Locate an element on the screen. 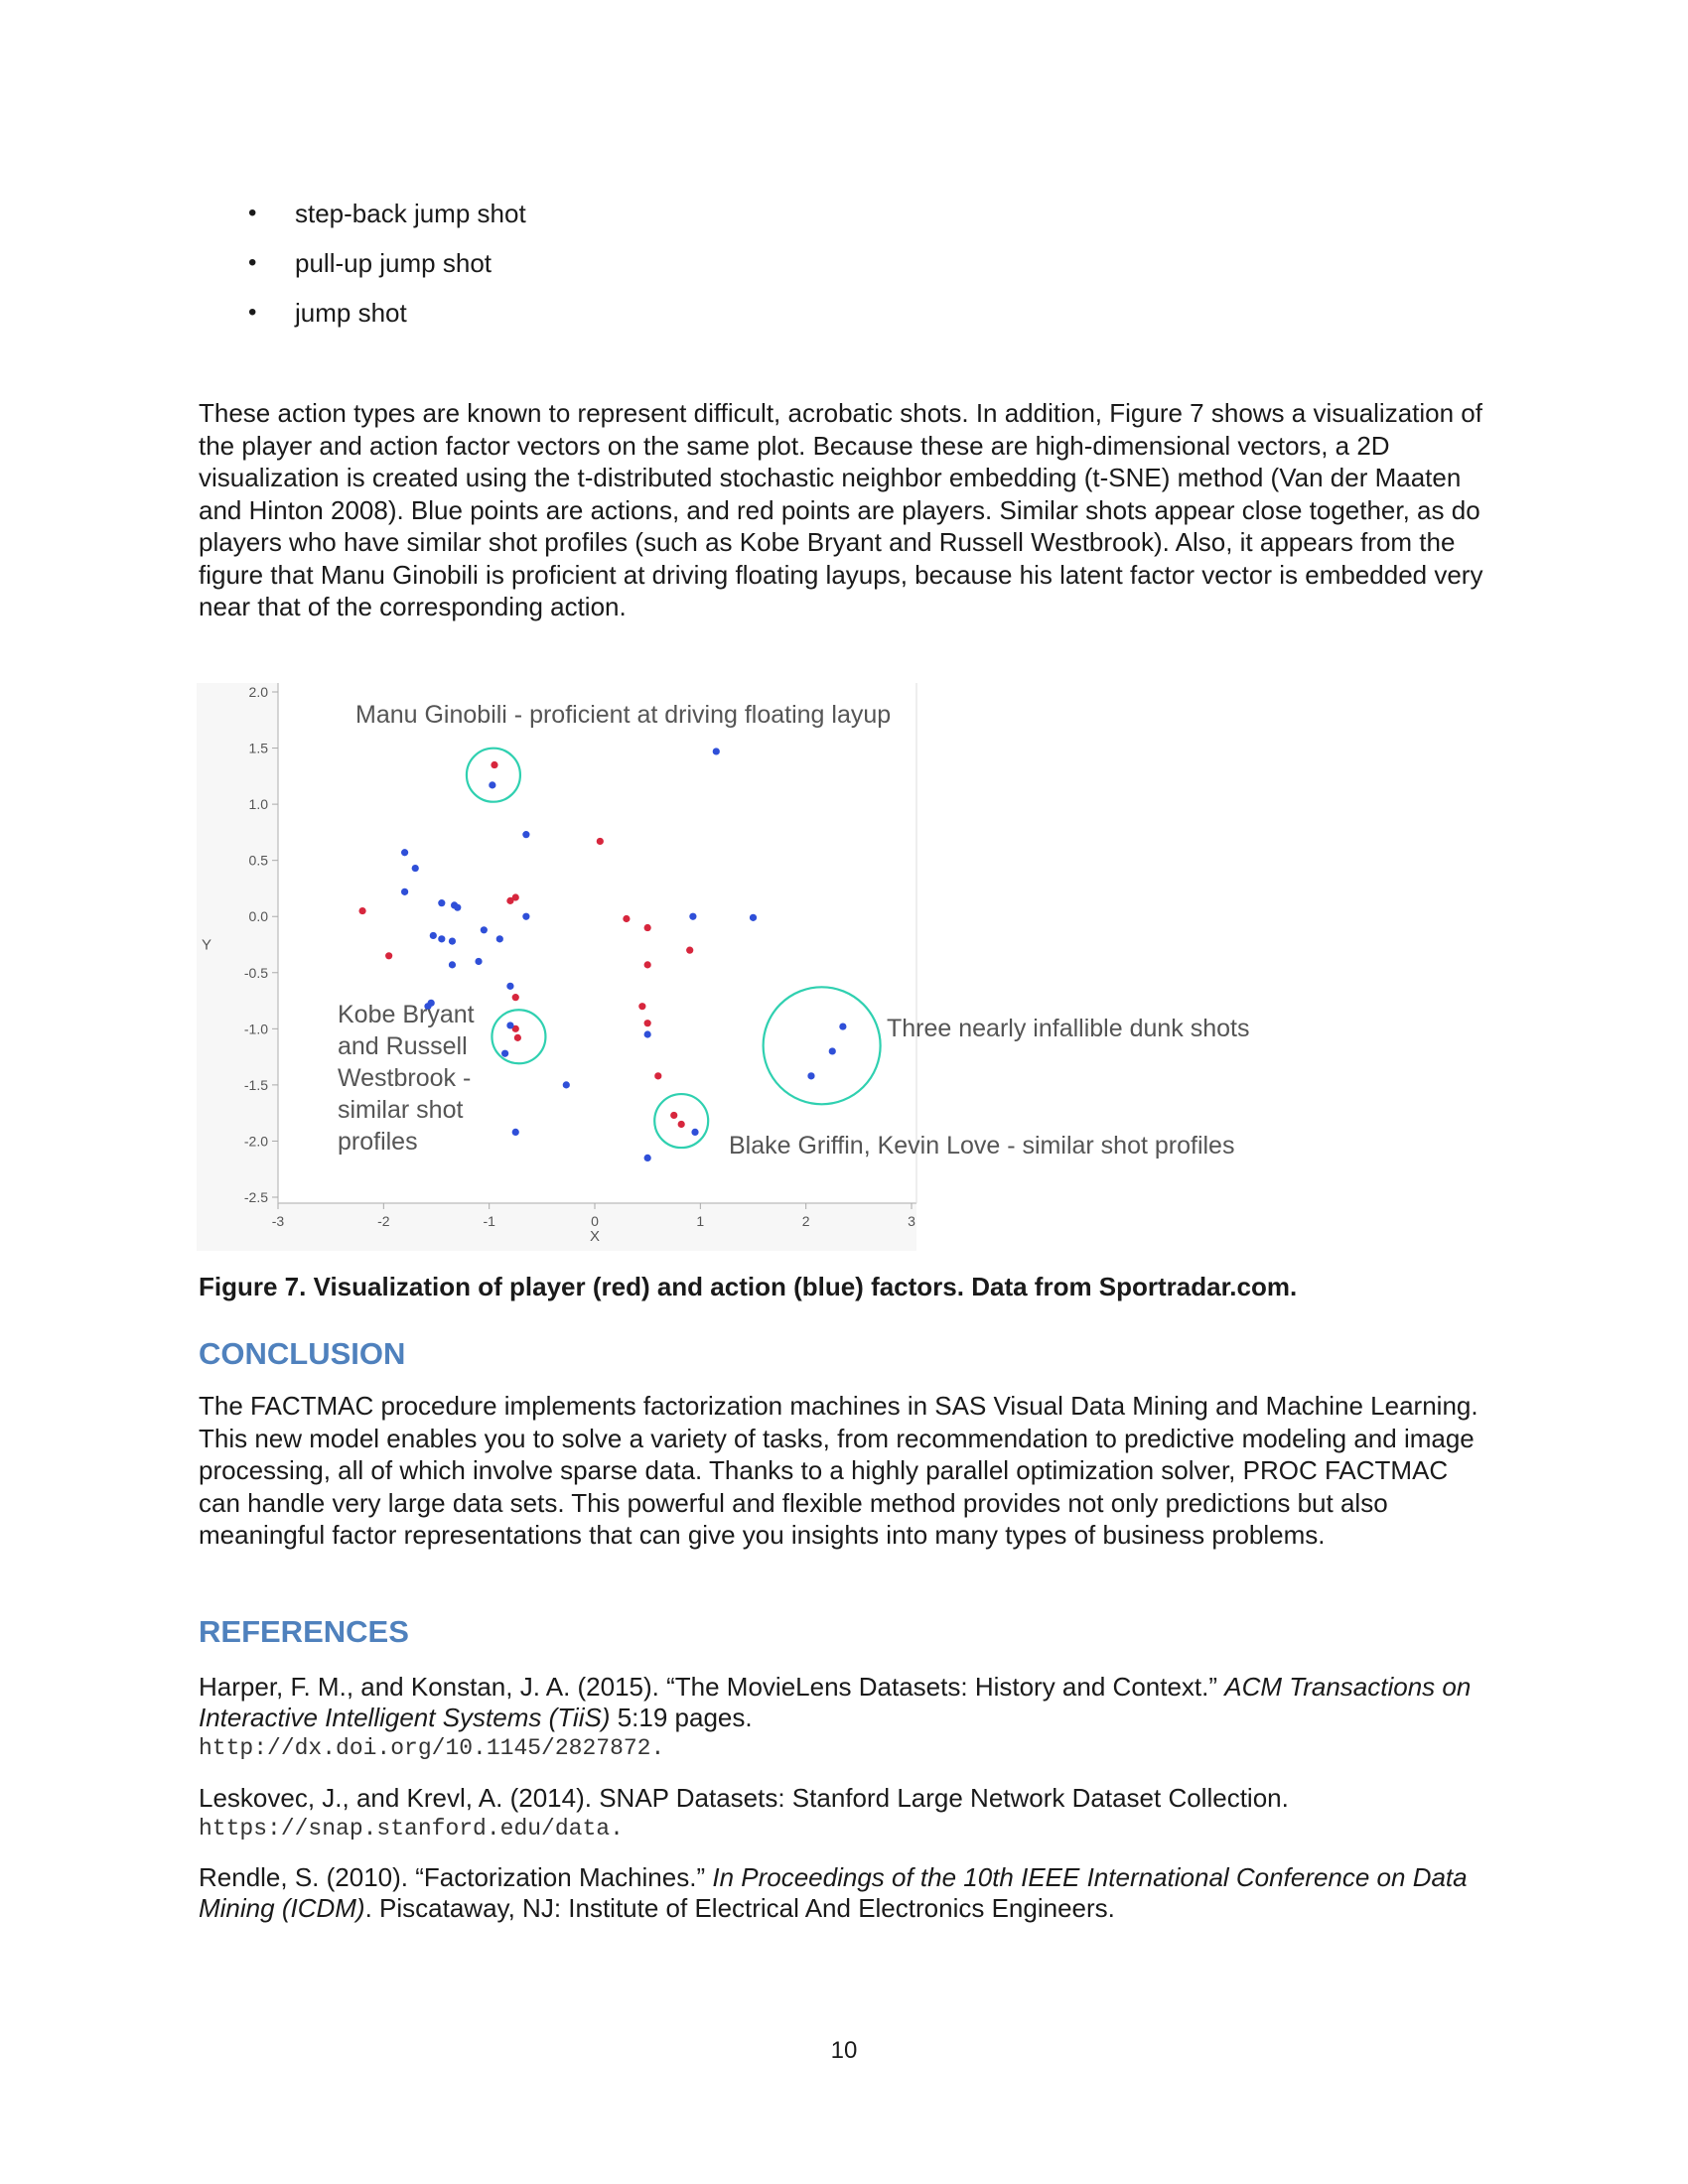 Image resolution: width=1688 pixels, height=2184 pixels. references-heading: REFERENCES is located at coordinates (304, 1631).